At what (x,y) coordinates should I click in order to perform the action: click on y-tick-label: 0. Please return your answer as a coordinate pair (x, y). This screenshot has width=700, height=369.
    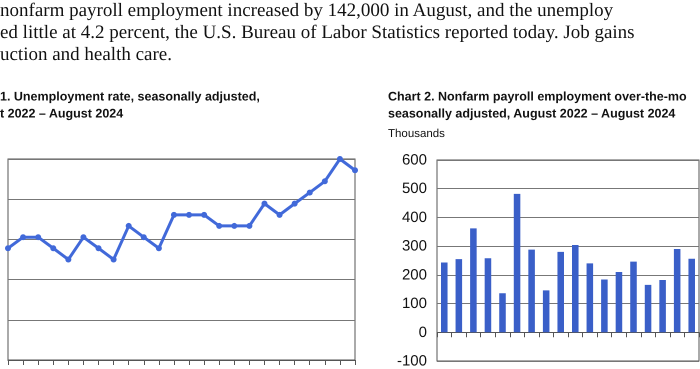
    Looking at the image, I should click on (422, 332).